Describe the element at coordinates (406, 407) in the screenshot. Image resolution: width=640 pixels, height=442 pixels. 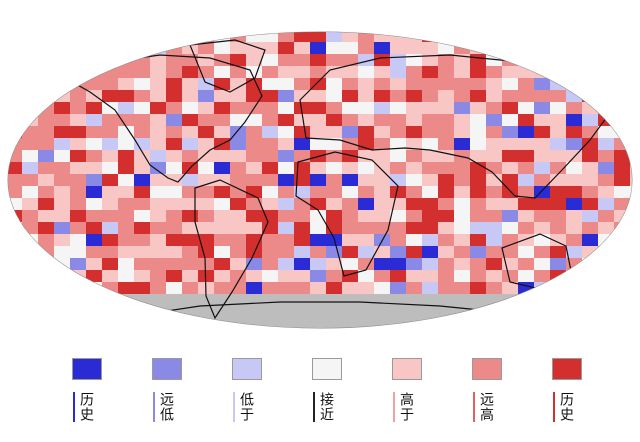
I see `legend-label: 高于` at that location.